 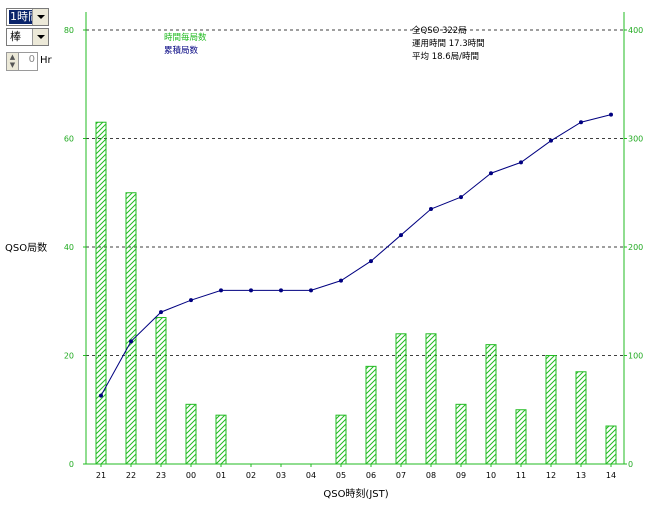 I want to click on y-tick-label: 0, so click(x=71, y=464).